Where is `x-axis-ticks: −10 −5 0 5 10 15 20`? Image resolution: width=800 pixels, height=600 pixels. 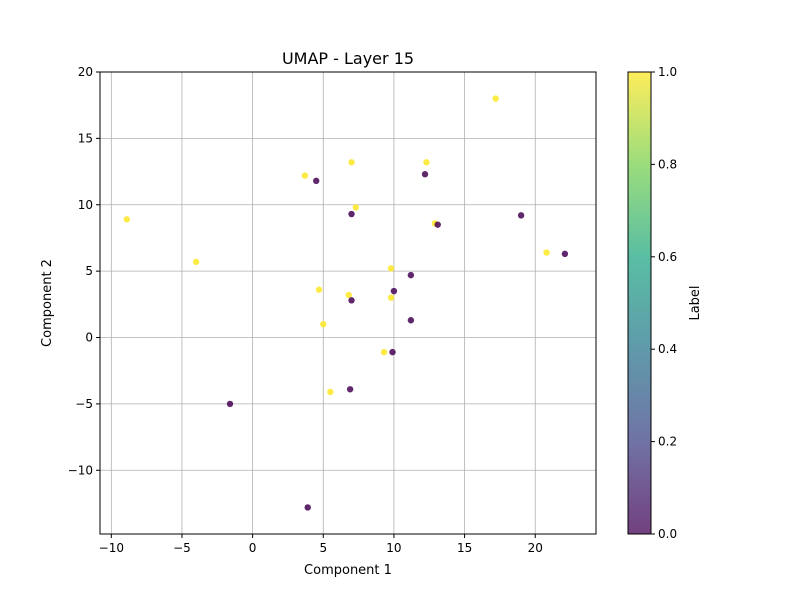 x-axis-ticks: −10 −5 0 5 10 15 20 is located at coordinates (321, 544).